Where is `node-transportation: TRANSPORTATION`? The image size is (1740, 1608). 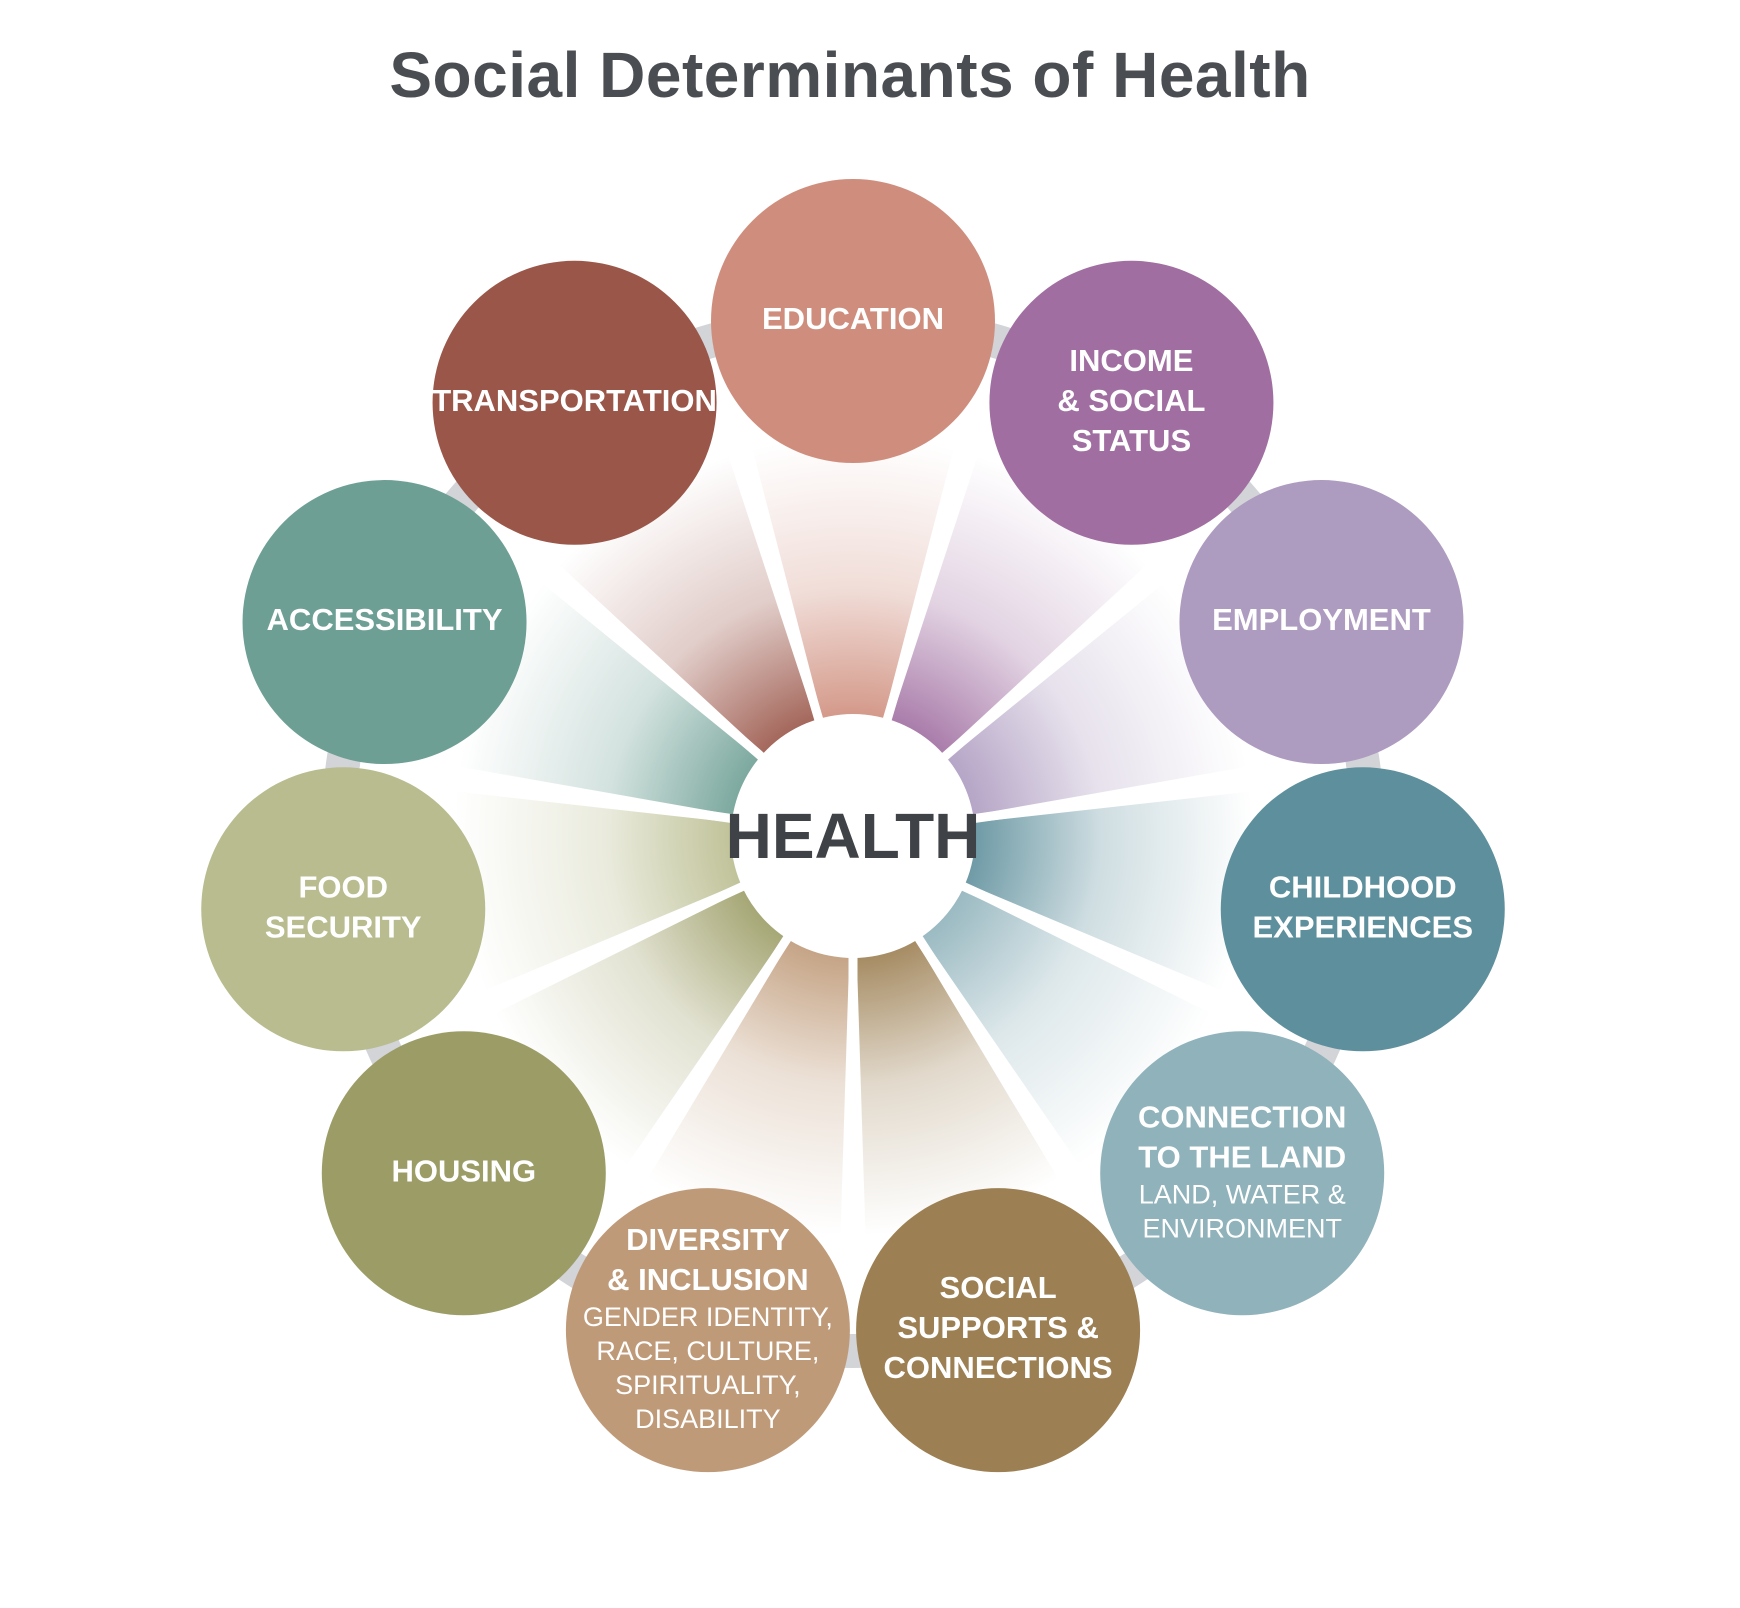 node-transportation: TRANSPORTATION is located at coordinates (574, 402).